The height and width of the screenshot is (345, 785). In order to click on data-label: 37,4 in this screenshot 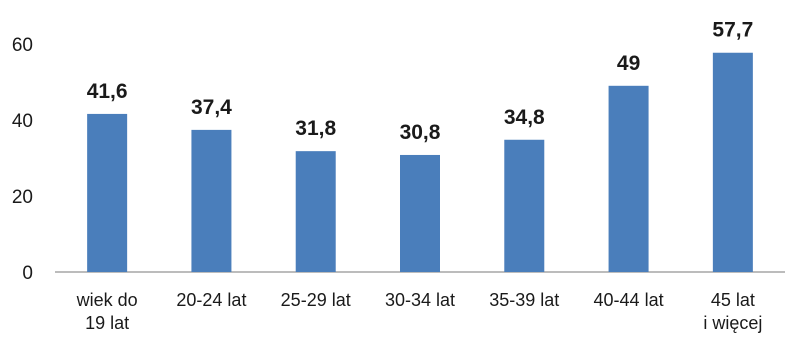, I will do `click(211, 107)`.